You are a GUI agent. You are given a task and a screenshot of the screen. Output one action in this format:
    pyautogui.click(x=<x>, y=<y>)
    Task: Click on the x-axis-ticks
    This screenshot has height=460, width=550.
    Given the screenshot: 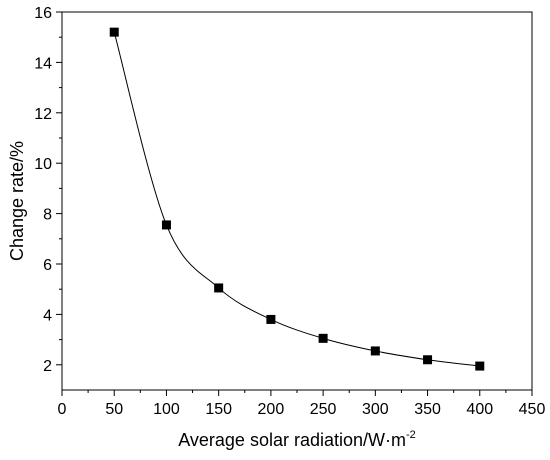 What is the action you would take?
    pyautogui.click(x=297, y=393)
    